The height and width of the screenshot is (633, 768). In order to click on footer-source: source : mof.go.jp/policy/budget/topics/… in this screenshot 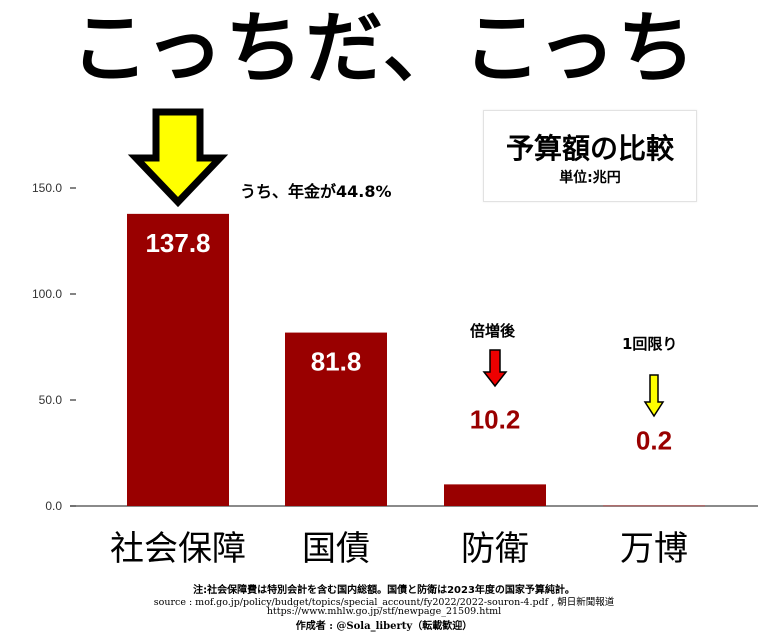, I will do `click(384, 602)`.